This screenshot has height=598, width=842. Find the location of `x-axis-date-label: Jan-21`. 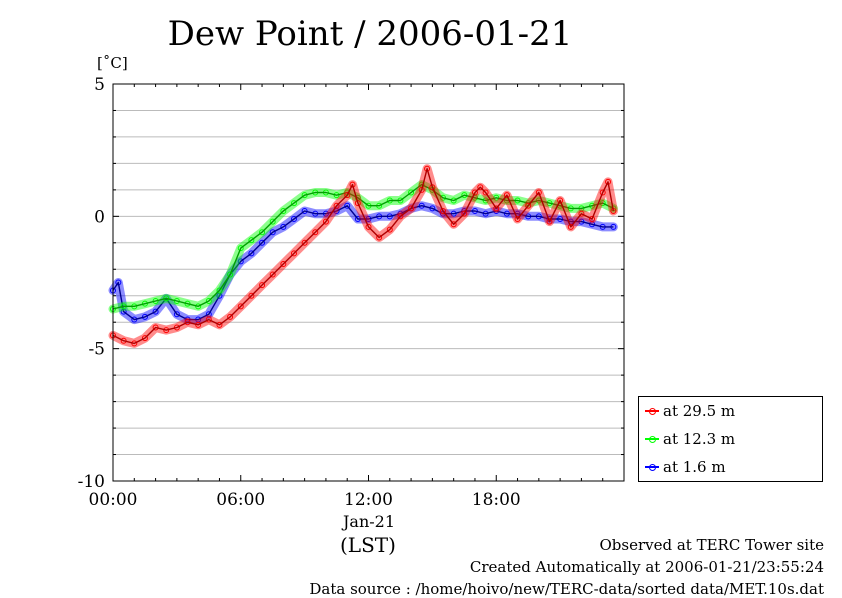

x-axis-date-label: Jan-21 is located at coordinates (369, 521).